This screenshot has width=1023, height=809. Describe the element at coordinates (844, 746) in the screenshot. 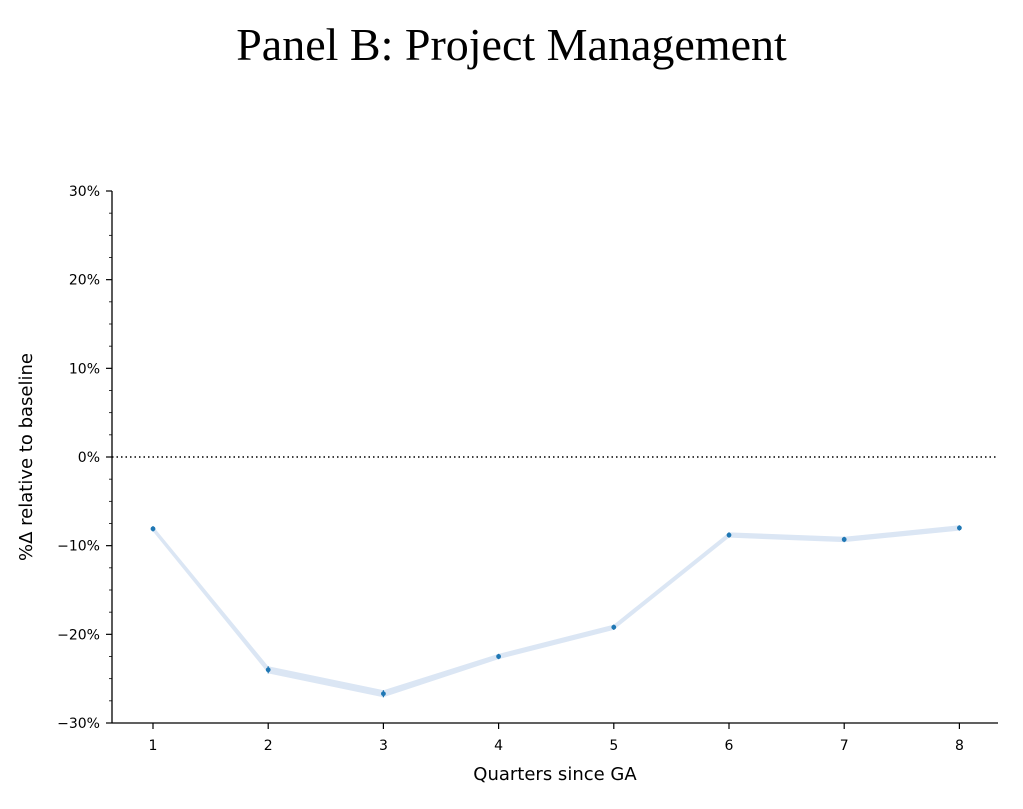

I see `x-tick-label: 7` at that location.